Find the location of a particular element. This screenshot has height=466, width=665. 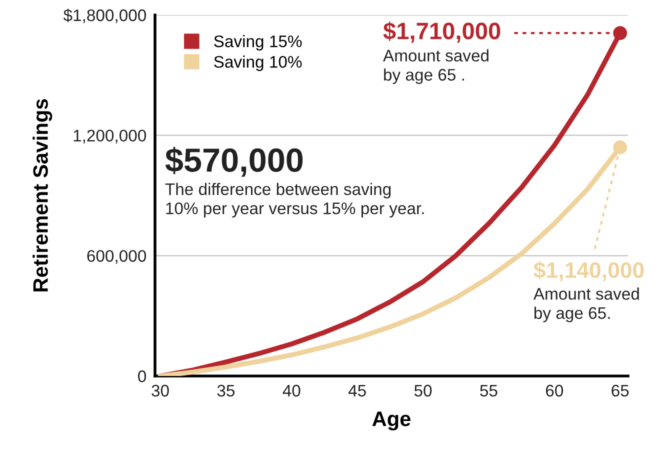

x-tick-label: 35 is located at coordinates (226, 390).